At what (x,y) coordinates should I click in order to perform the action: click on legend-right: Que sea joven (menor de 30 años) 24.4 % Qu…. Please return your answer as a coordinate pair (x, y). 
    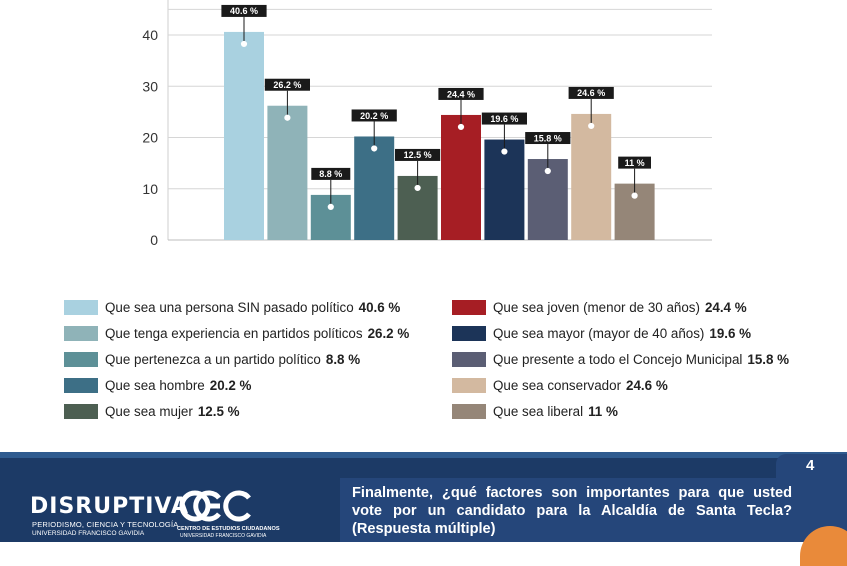
    Looking at the image, I should click on (620, 359).